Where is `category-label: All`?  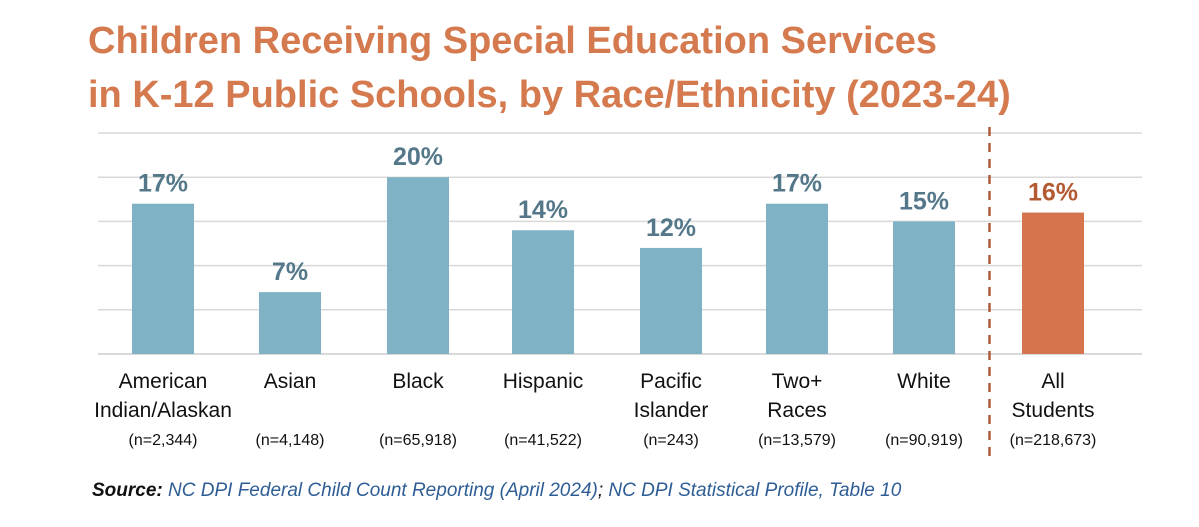
category-label: All is located at coordinates (1052, 381).